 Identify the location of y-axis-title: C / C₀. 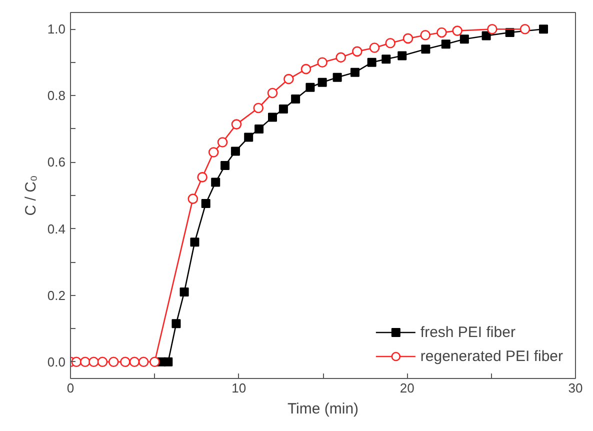
(31, 195).